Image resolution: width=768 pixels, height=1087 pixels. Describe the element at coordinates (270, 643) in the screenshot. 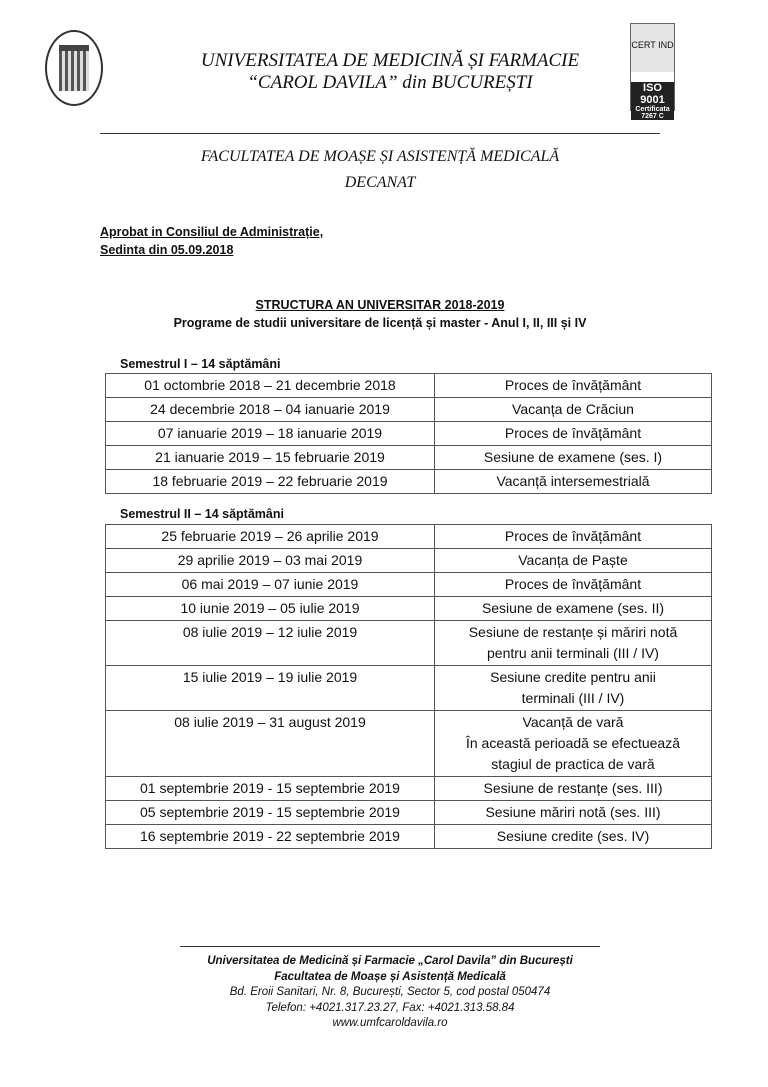

I see `period-cell: 08 iulie 2019 – 12 iulie 2019` at that location.